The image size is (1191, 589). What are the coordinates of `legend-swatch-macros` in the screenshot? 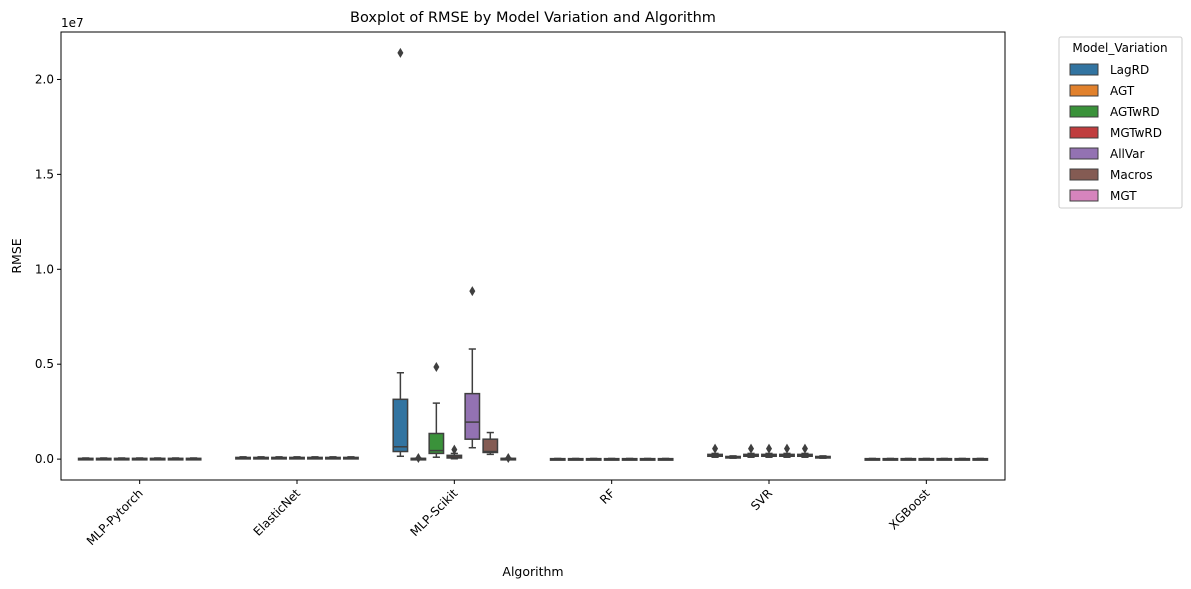 It's located at (1084, 174).